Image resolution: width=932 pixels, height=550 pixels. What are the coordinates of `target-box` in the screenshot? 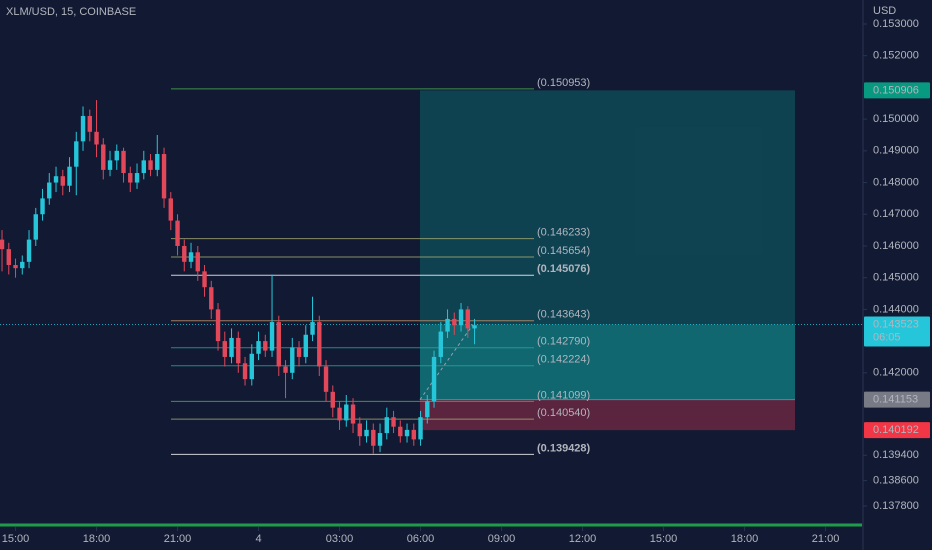 It's located at (897, 90).